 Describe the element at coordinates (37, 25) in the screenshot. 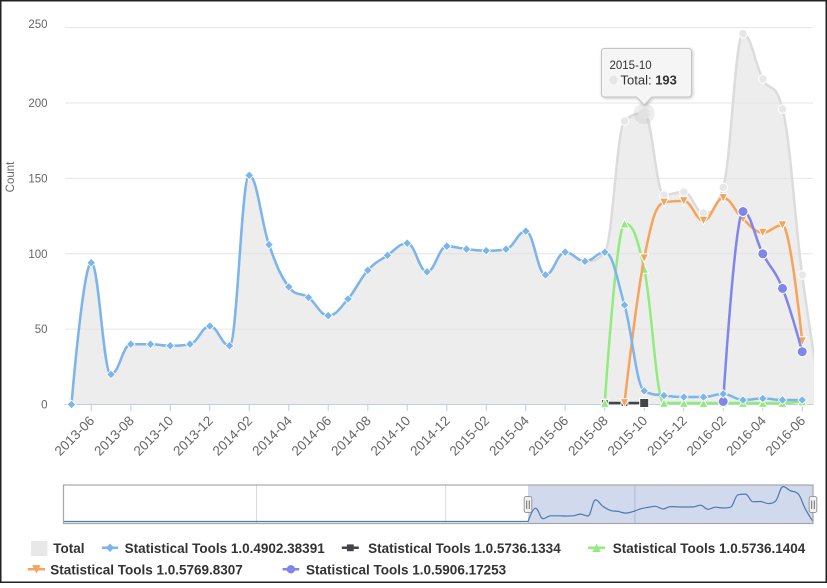

I see `svg-text: 250` at that location.